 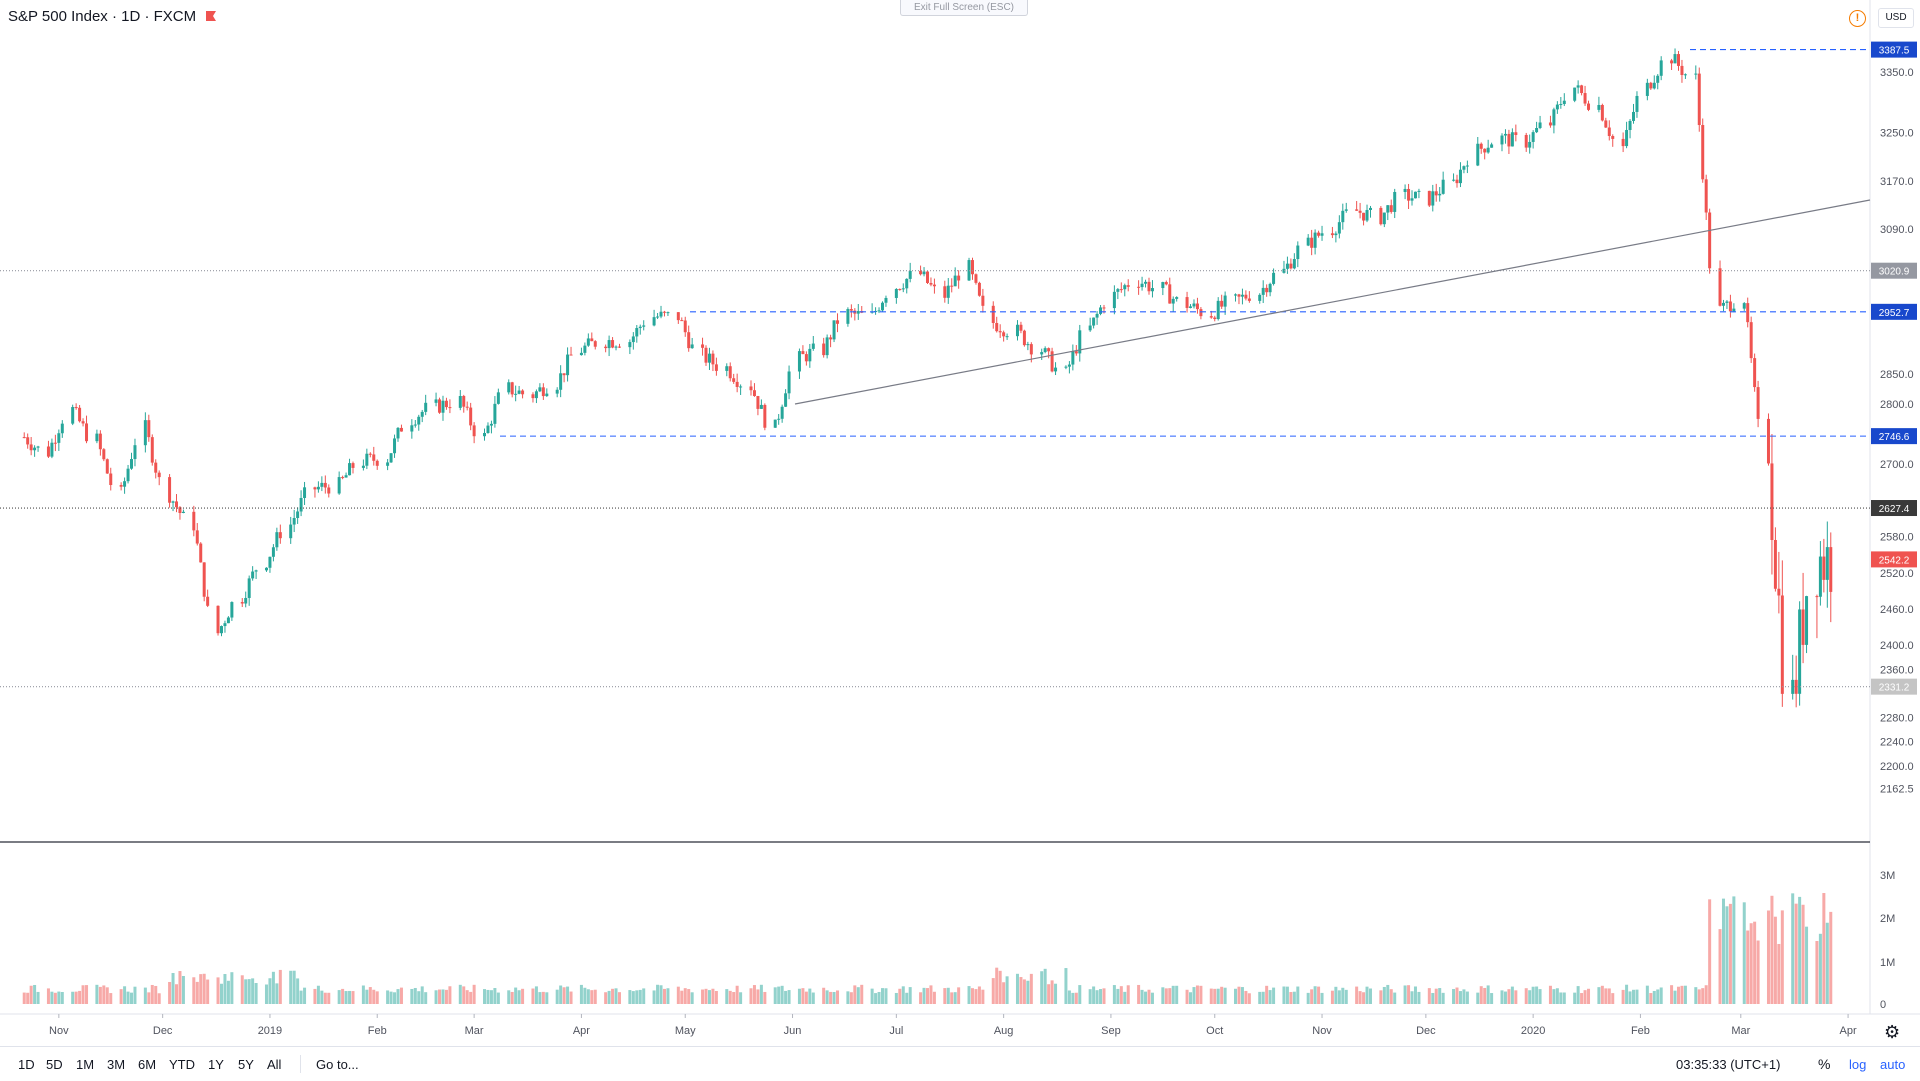 What do you see at coordinates (1533, 1031) in the screenshot?
I see `time-tick-label: 2020` at bounding box center [1533, 1031].